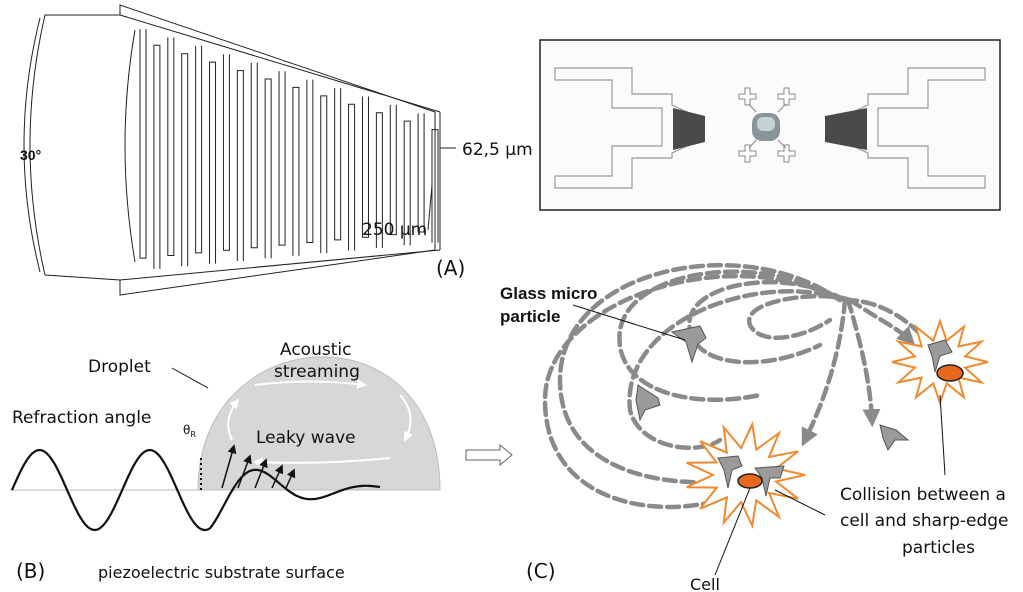  Describe the element at coordinates (130, 146) in the screenshot. I see `idt-inner-arc` at that location.